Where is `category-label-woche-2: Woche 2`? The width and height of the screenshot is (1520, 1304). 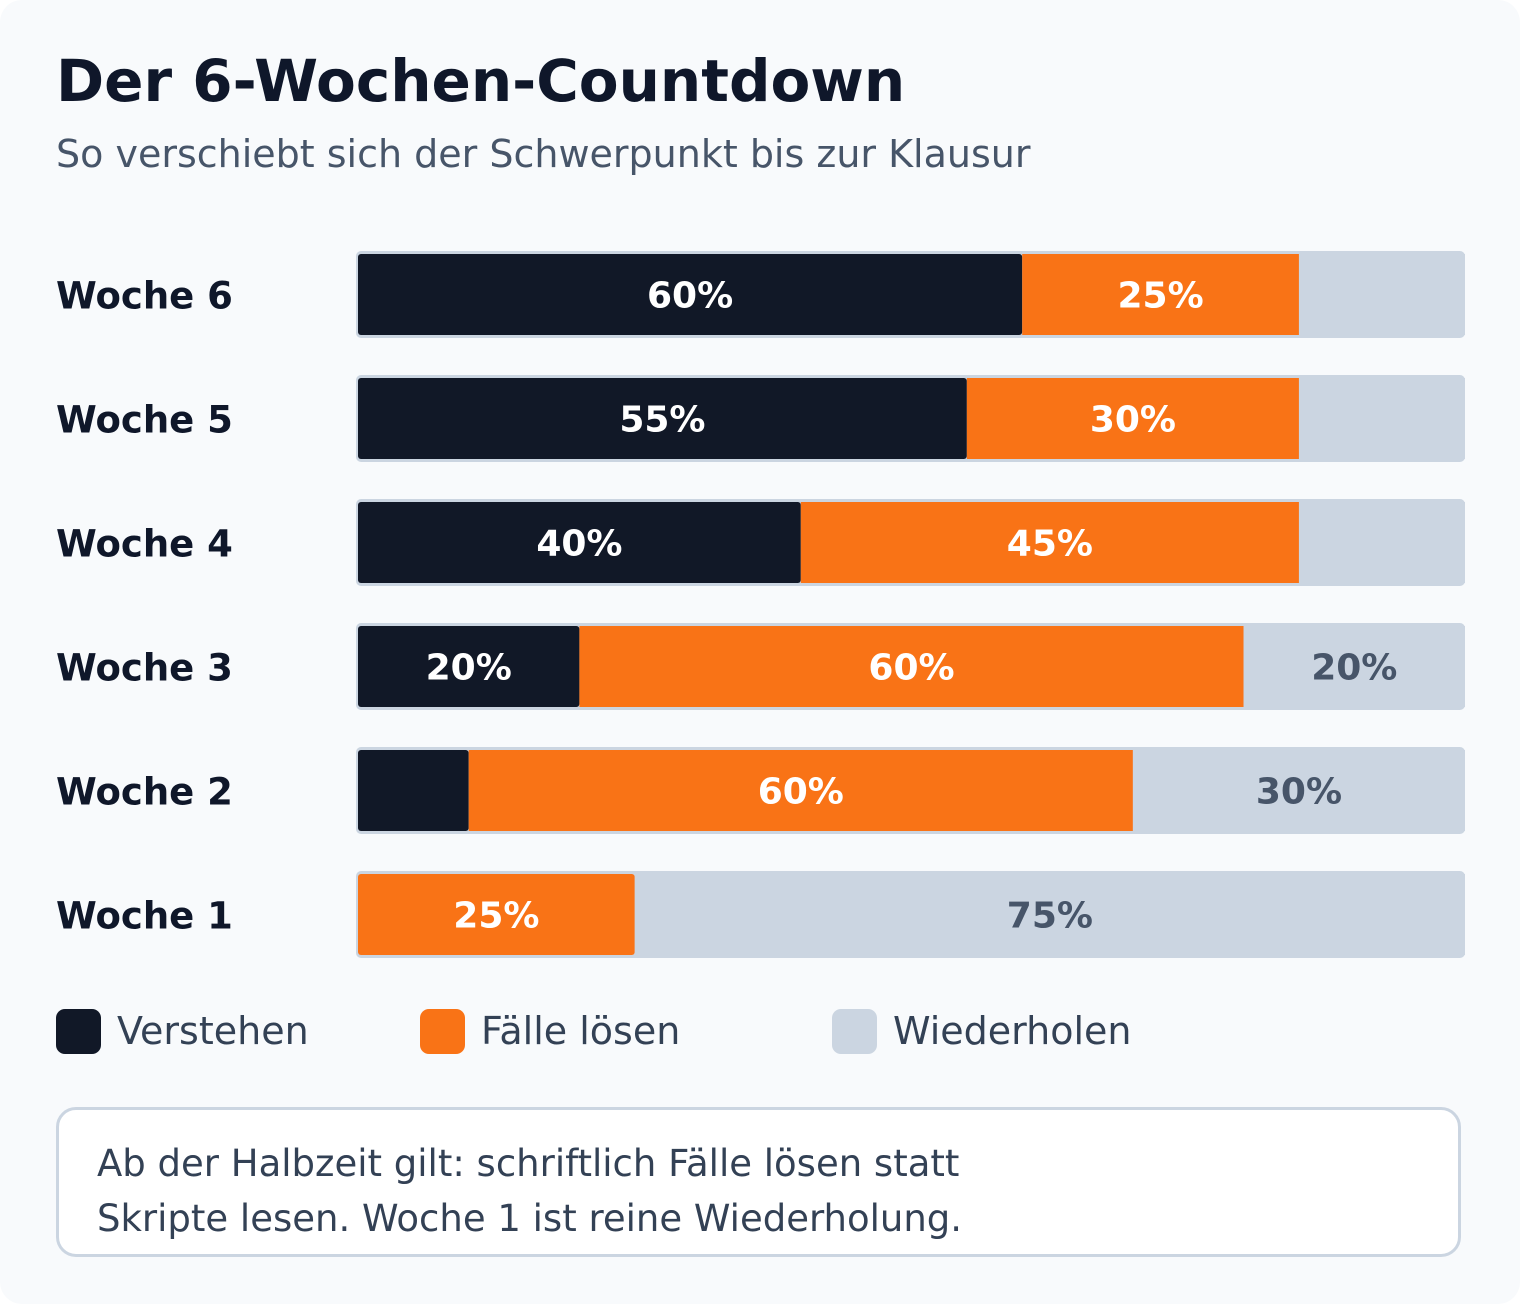
category-label-woche-2: Woche 2 is located at coordinates (144, 792).